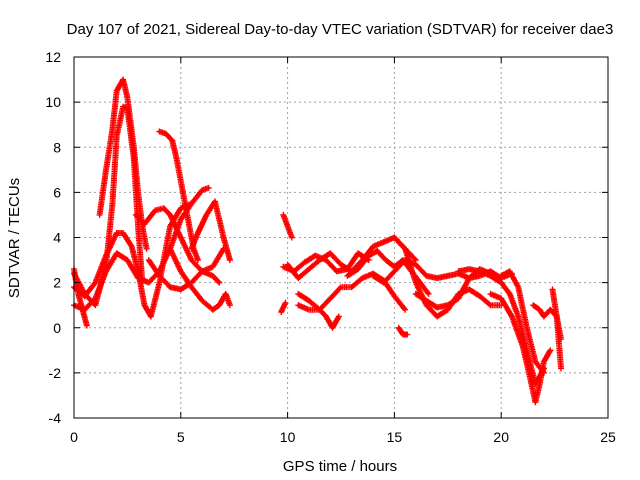 This screenshot has width=640, height=480. Describe the element at coordinates (55, 373) in the screenshot. I see `y-tick-label: -2` at that location.